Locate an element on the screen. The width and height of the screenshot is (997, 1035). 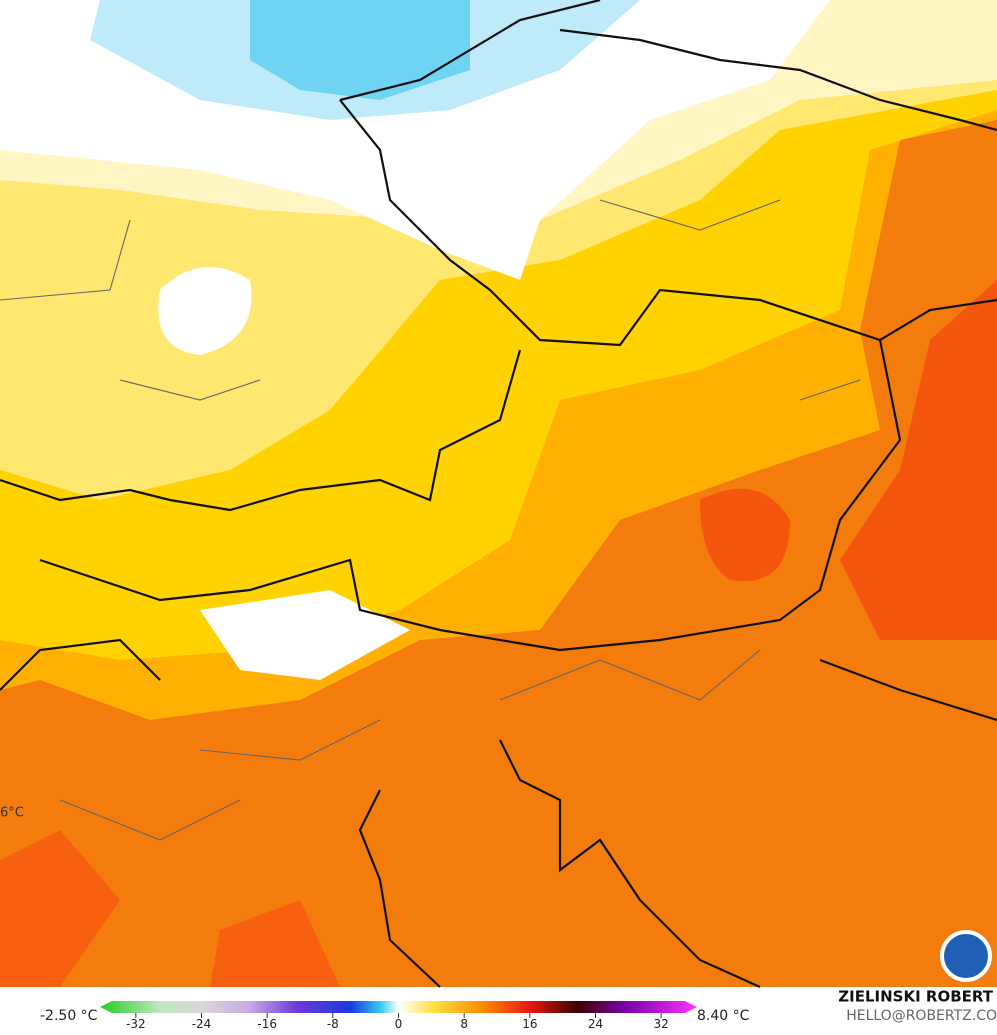
coastline is located at coordinates (559, 864).